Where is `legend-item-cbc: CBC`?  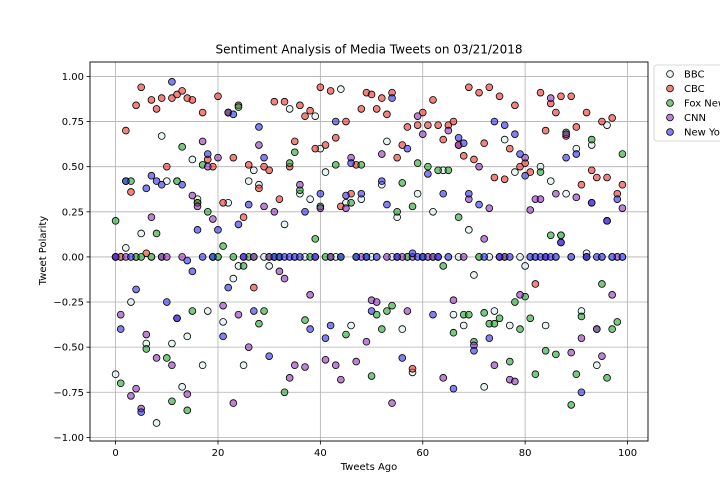
legend-item-cbc: CBC is located at coordinates (685, 89).